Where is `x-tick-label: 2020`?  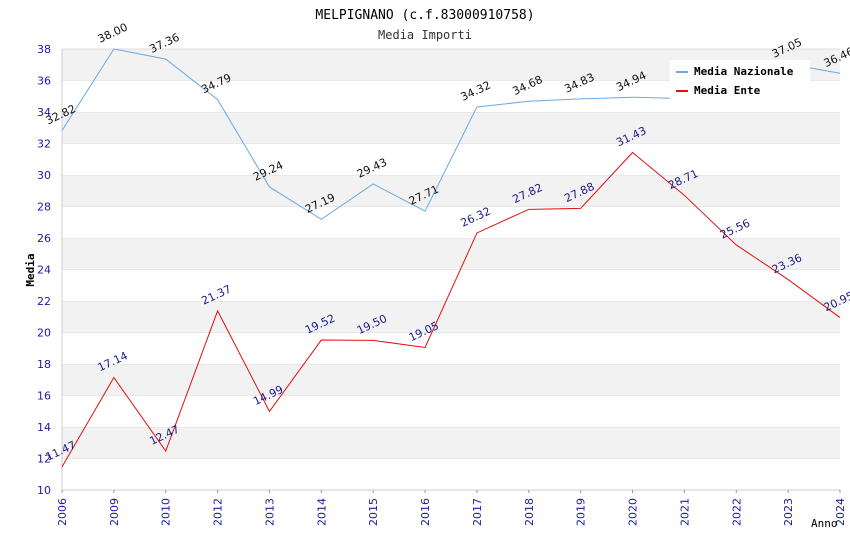
x-tick-label: 2020 is located at coordinates (633, 512).